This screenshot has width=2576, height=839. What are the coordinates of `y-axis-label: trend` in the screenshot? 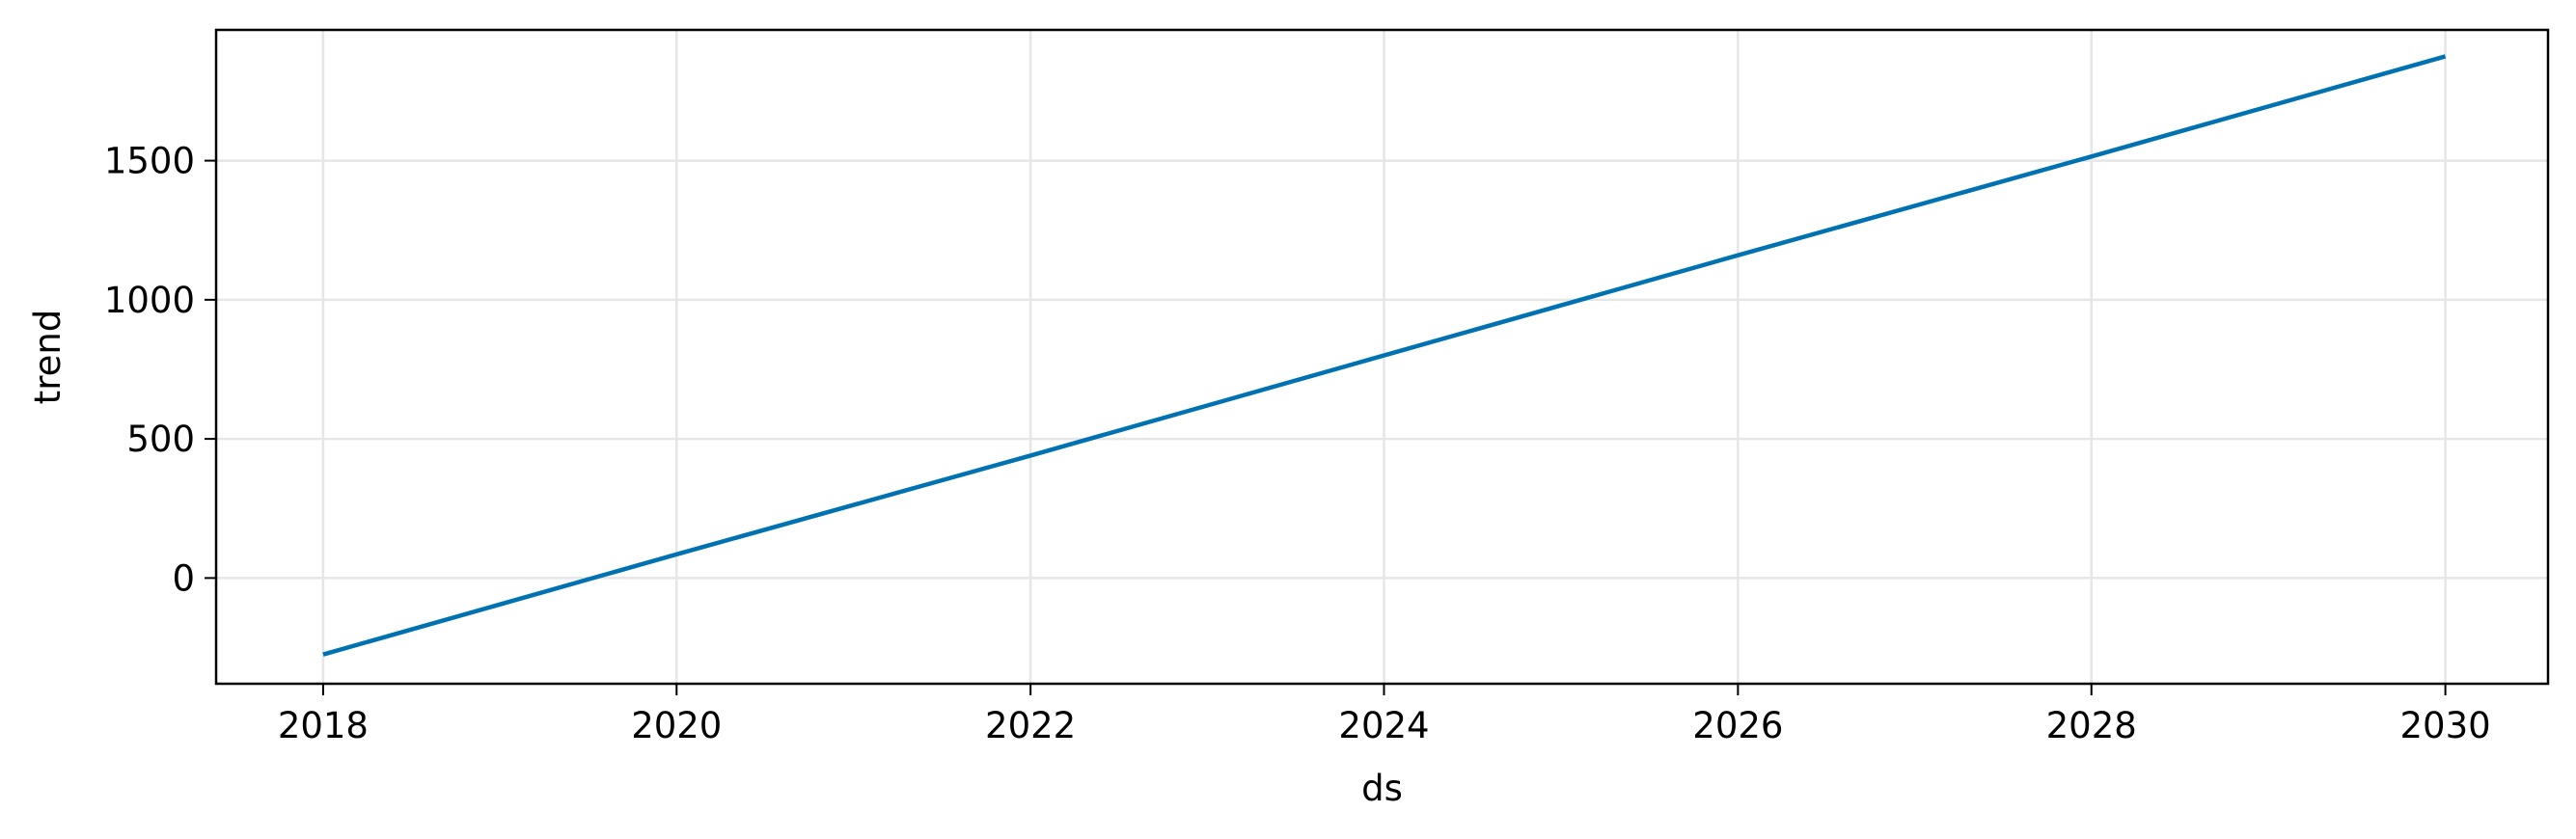 It's located at (48, 357).